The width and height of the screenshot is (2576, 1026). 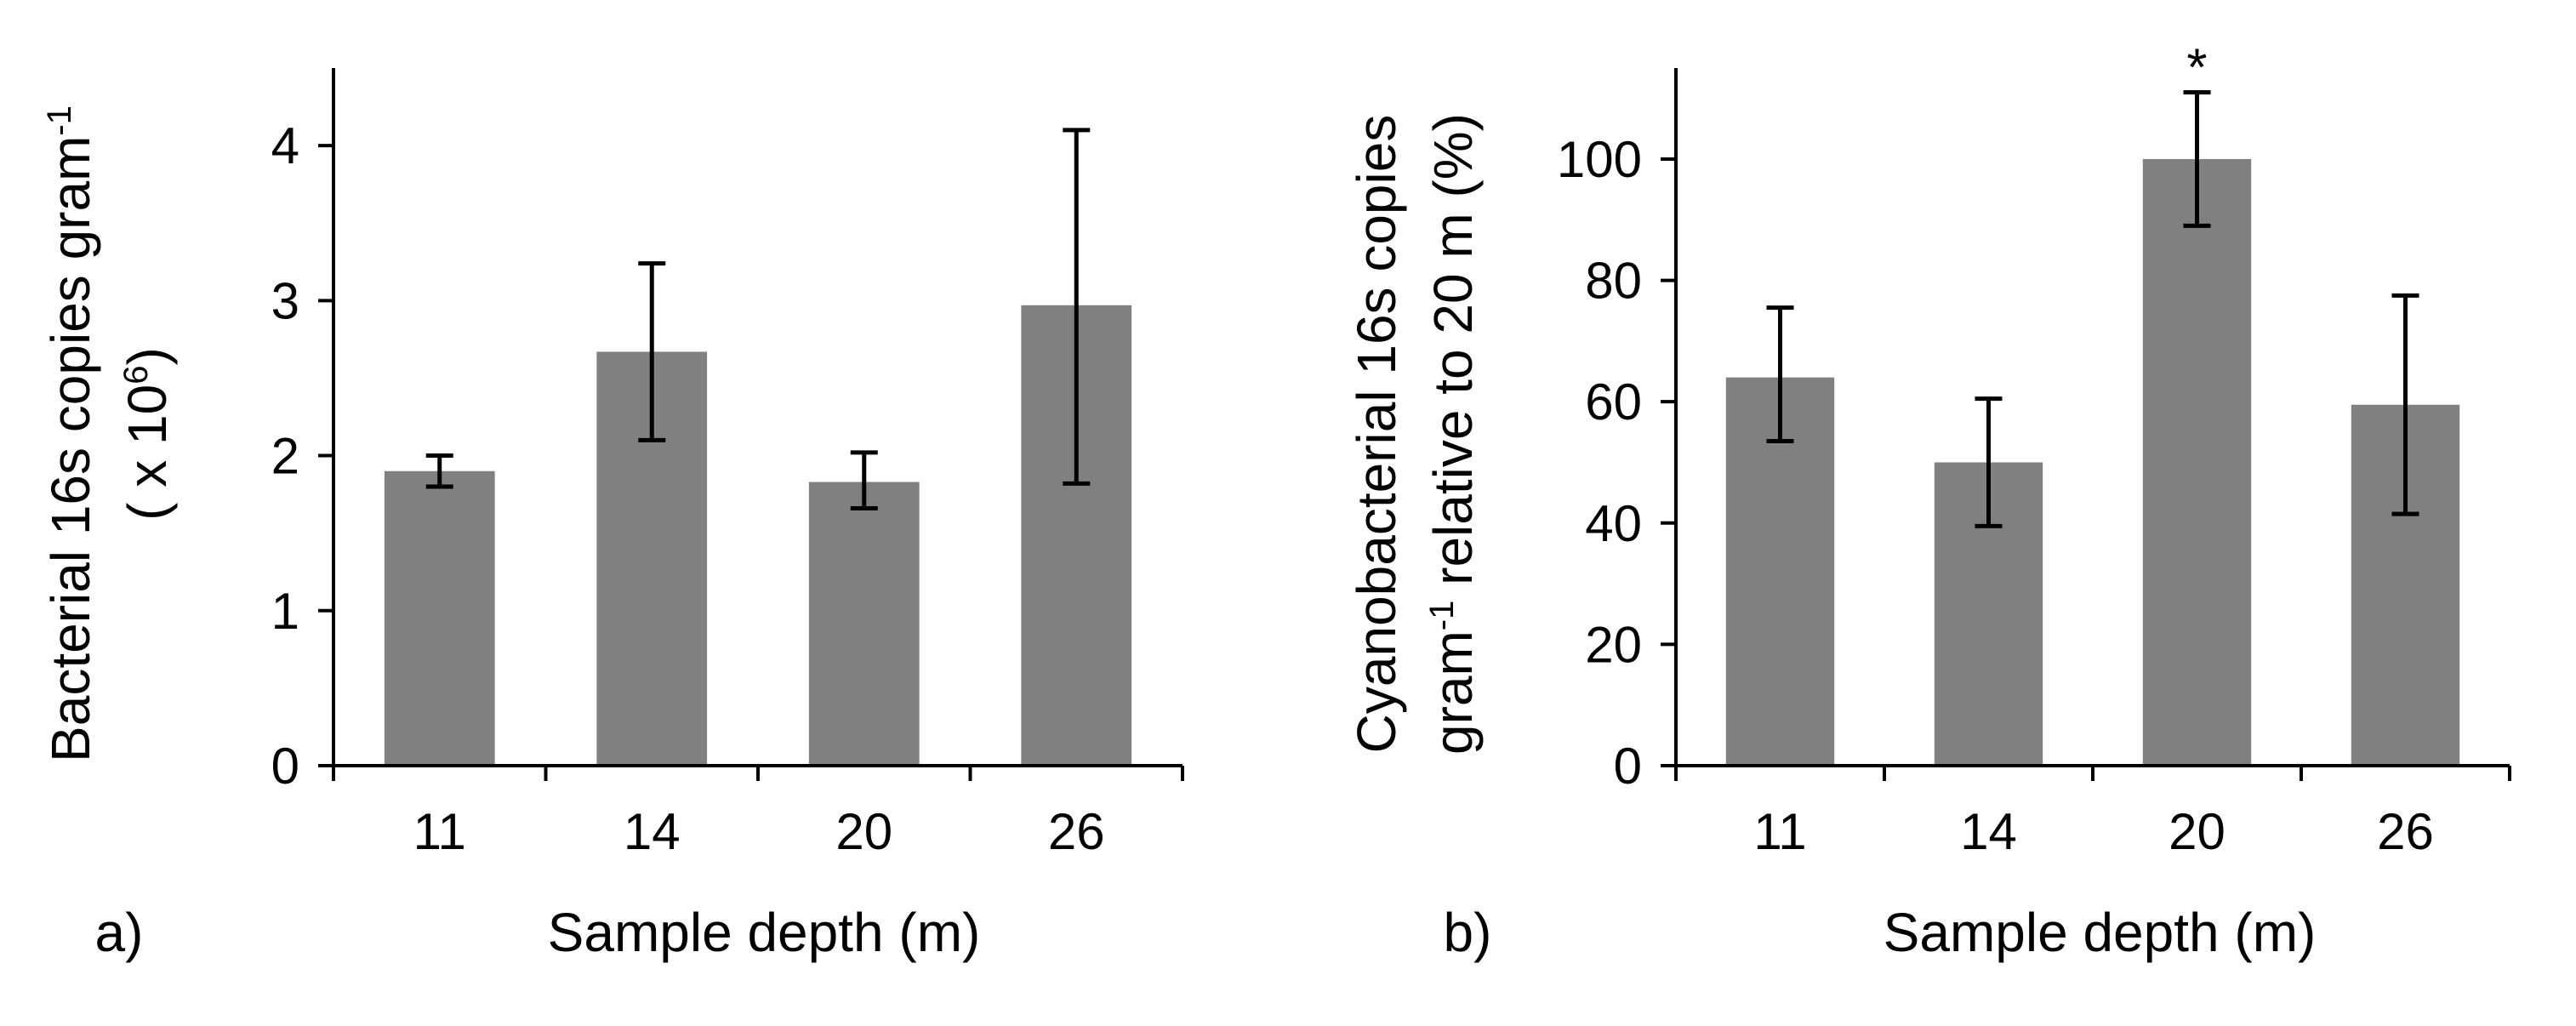 What do you see at coordinates (70, 434) in the screenshot?
I see `y-axis-title-line: Bacterial 16s copies gram-1` at bounding box center [70, 434].